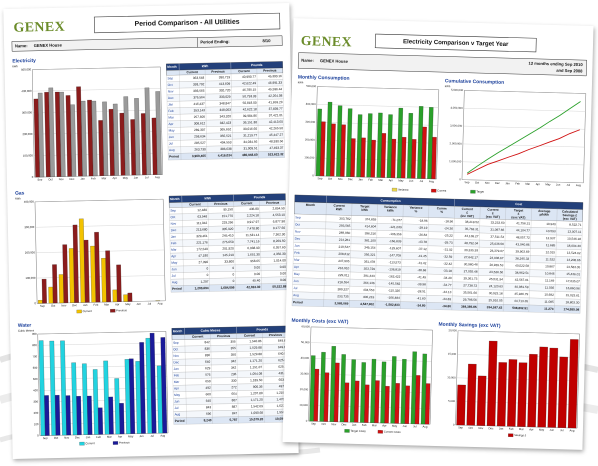 The image size is (598, 466). I want to click on table-cell: 18,803.30, so click(572, 302).